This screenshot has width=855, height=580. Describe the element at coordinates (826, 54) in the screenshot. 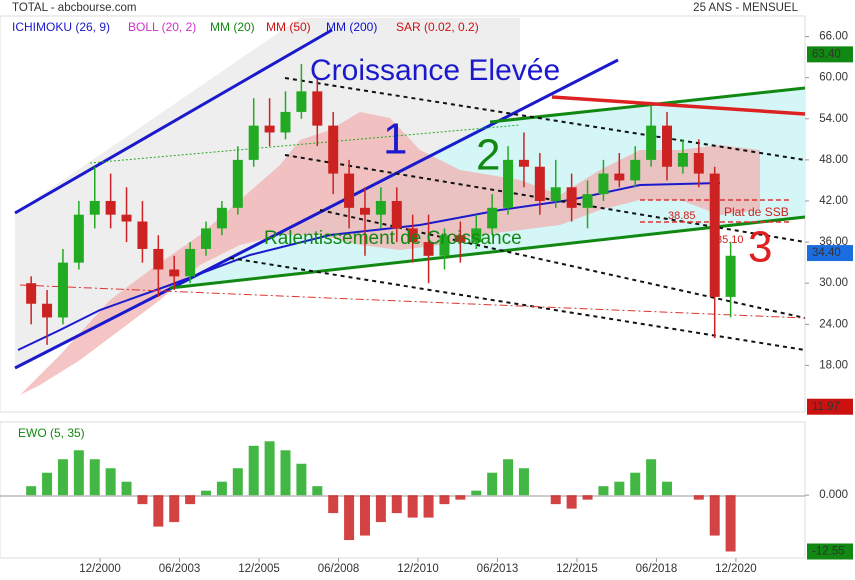

I see `value-tag-label: 63.40` at that location.